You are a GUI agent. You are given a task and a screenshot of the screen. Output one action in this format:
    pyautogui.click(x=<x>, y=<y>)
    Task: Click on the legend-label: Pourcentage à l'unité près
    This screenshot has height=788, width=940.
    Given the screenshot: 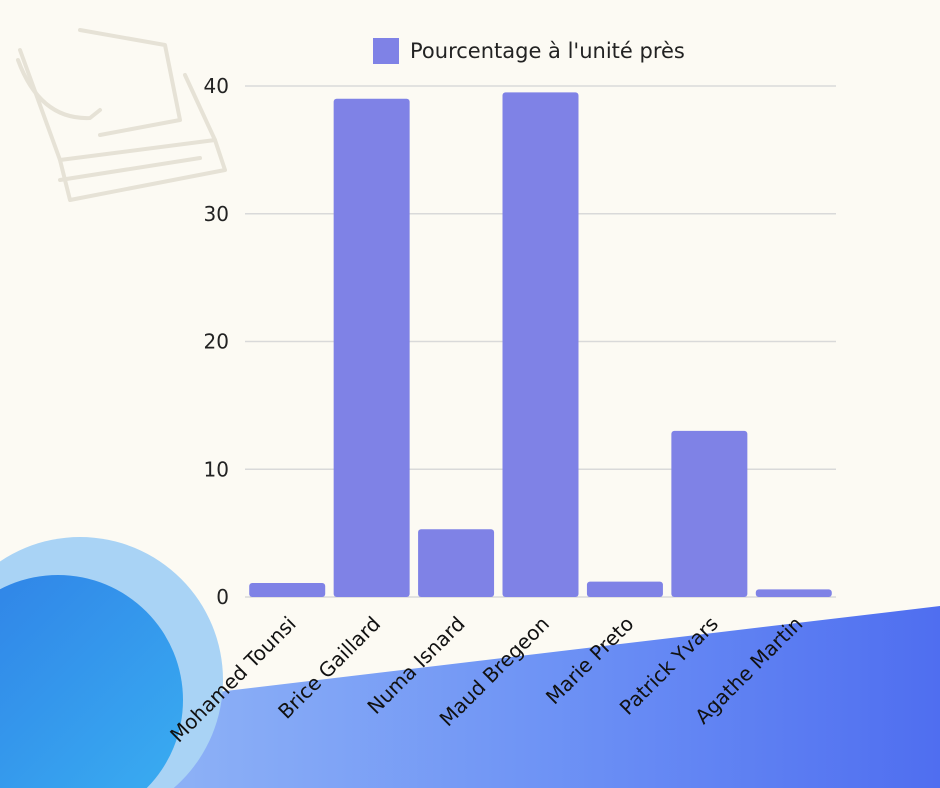 What is the action you would take?
    pyautogui.click(x=547, y=51)
    